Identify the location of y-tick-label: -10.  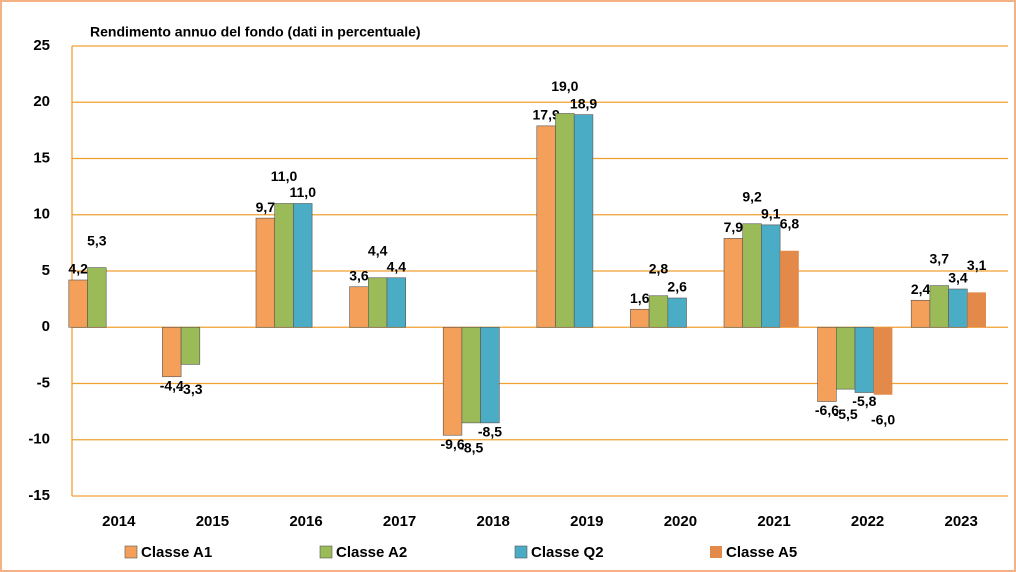
(39, 439).